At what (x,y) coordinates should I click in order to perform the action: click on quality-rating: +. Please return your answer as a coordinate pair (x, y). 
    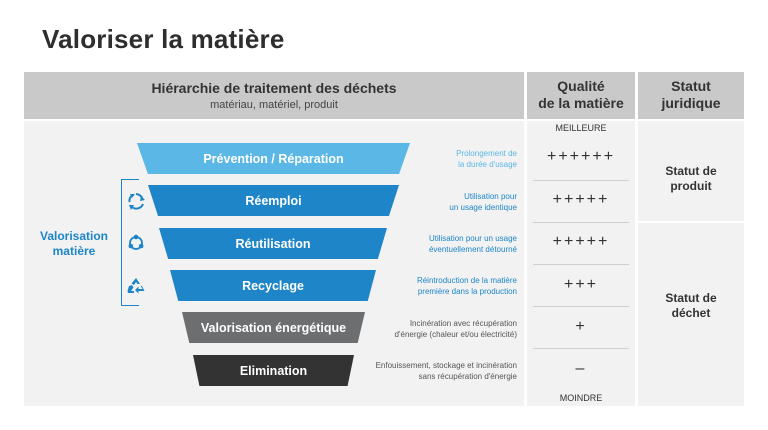
    Looking at the image, I should click on (581, 326).